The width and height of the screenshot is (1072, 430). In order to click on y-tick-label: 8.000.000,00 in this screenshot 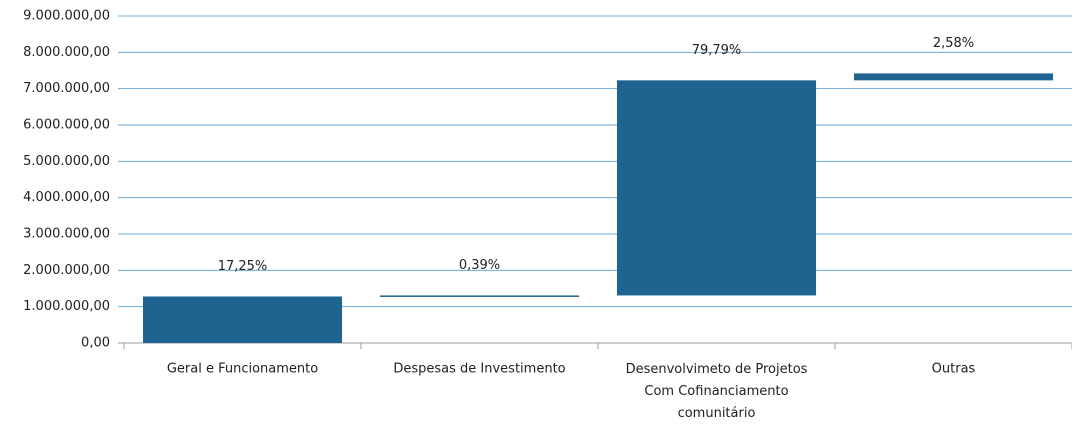, I will do `click(66, 52)`.